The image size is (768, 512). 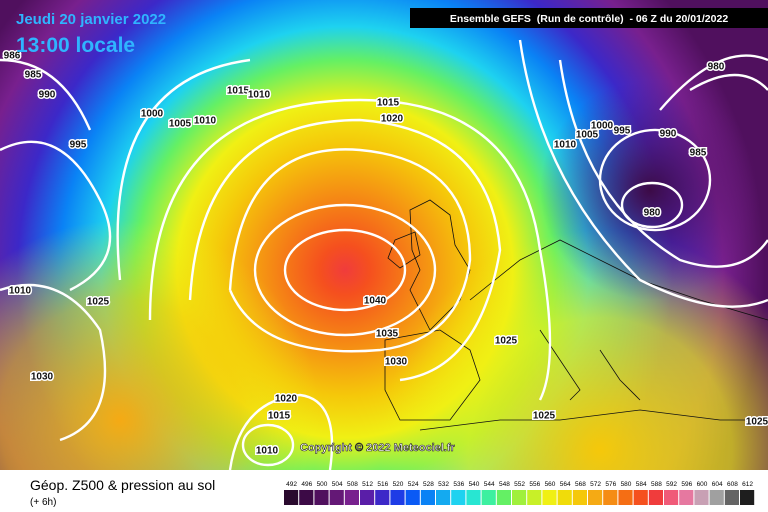 What do you see at coordinates (641, 484) in the screenshot?
I see `scale-label: 584` at bounding box center [641, 484].